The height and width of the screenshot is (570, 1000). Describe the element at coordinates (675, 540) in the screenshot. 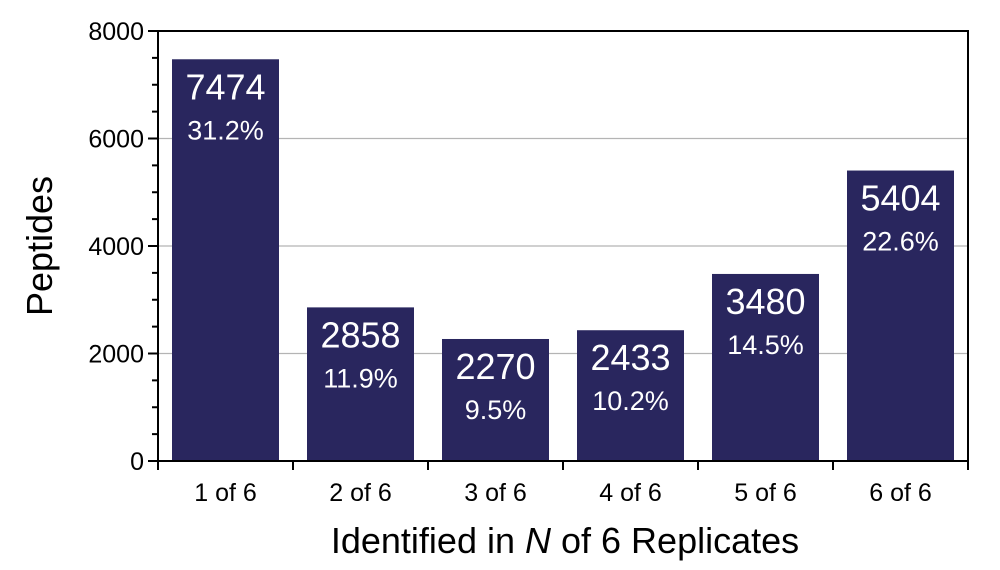

I see `x-axis-title-after: of 6 Replicates` at that location.